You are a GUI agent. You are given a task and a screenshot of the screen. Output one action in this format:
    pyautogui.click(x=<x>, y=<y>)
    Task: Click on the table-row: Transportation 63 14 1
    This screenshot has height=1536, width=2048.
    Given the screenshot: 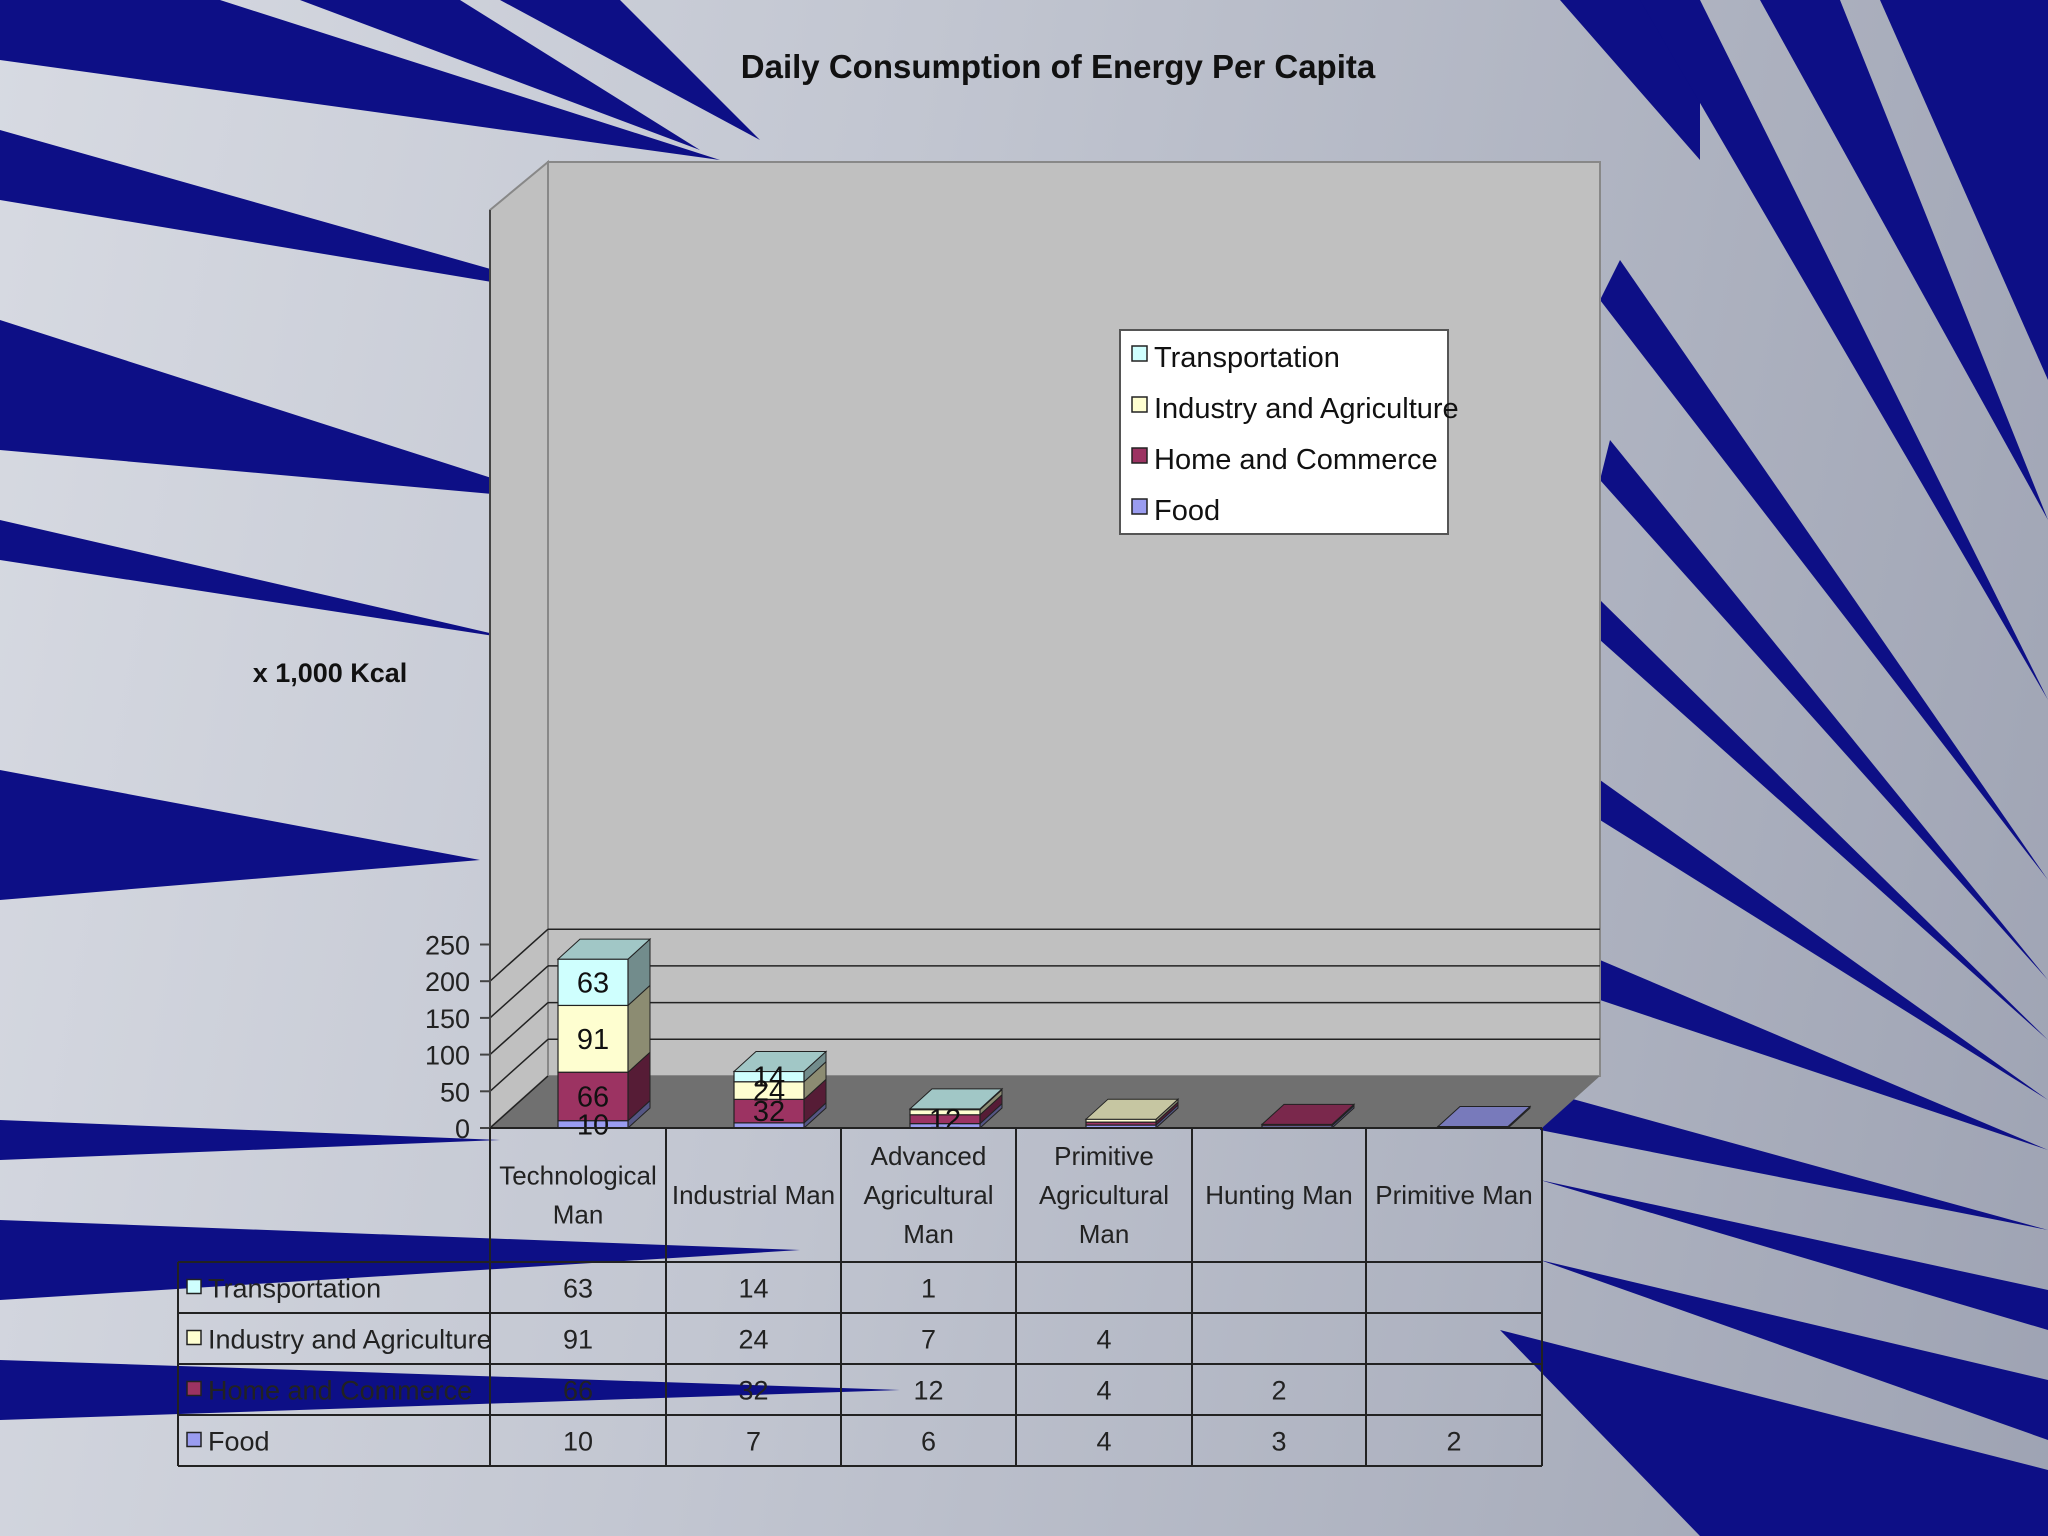 What is the action you would take?
    pyautogui.click(x=561, y=1289)
    